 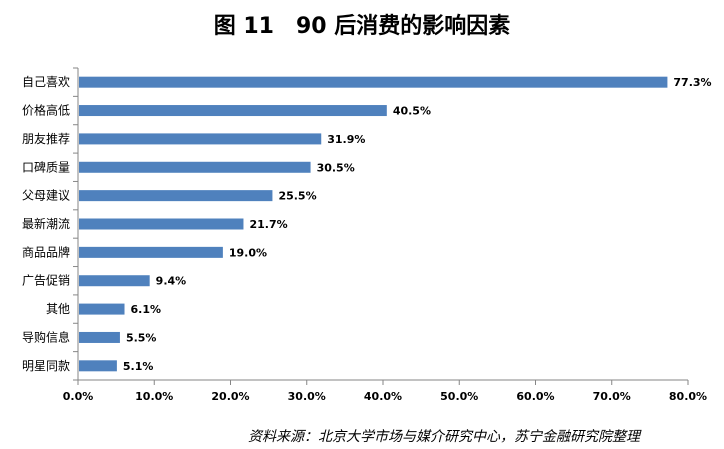 I want to click on x-tick-label: 40.0%, so click(x=383, y=396).